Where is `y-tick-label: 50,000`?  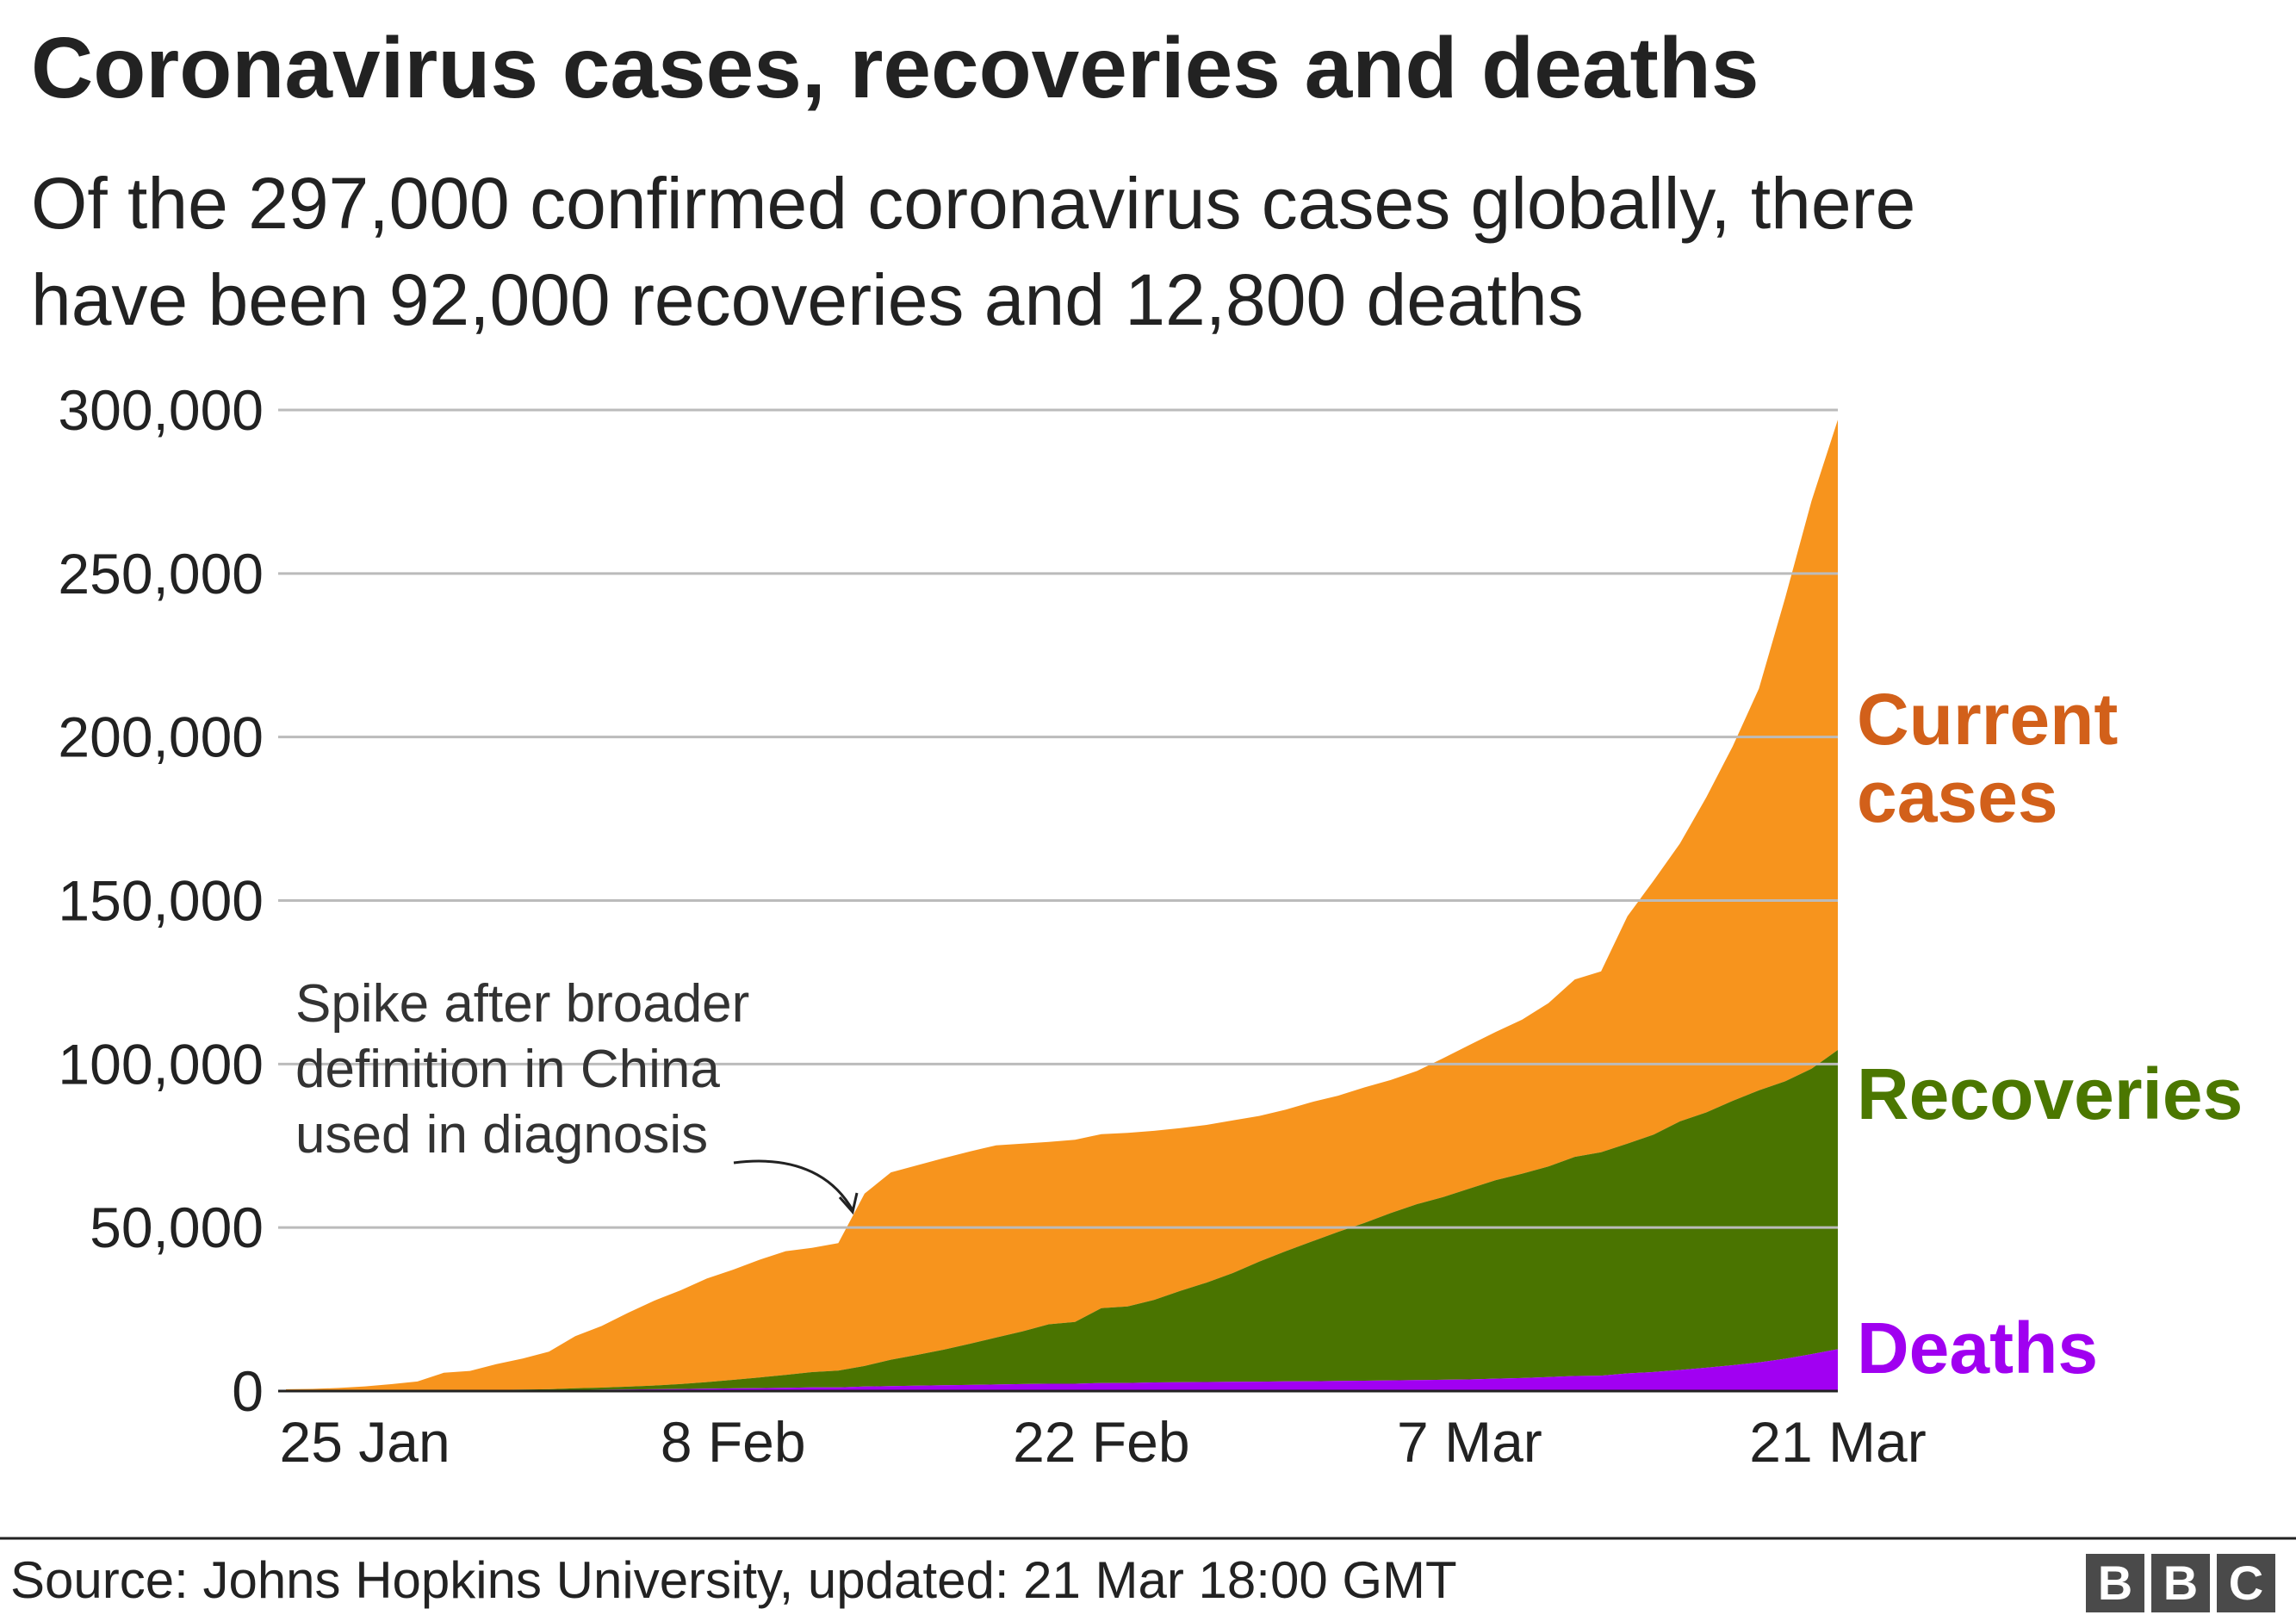 y-tick-label: 50,000 is located at coordinates (177, 1227).